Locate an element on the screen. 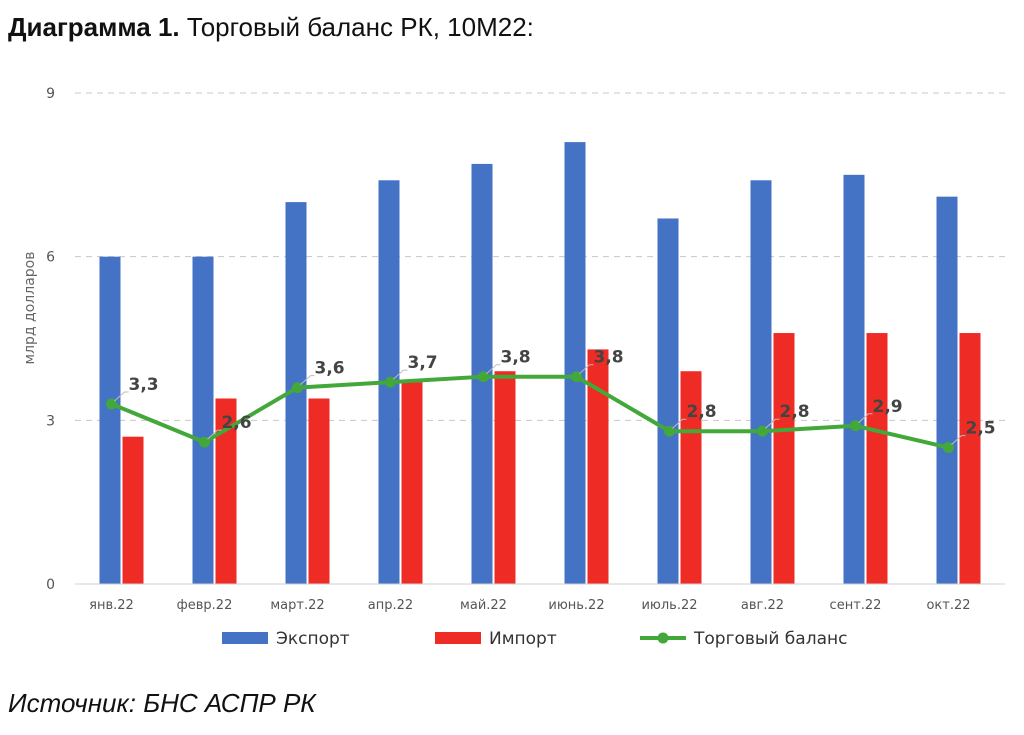  chart-title-bold: Диаграмма 1. is located at coordinates (94, 27).